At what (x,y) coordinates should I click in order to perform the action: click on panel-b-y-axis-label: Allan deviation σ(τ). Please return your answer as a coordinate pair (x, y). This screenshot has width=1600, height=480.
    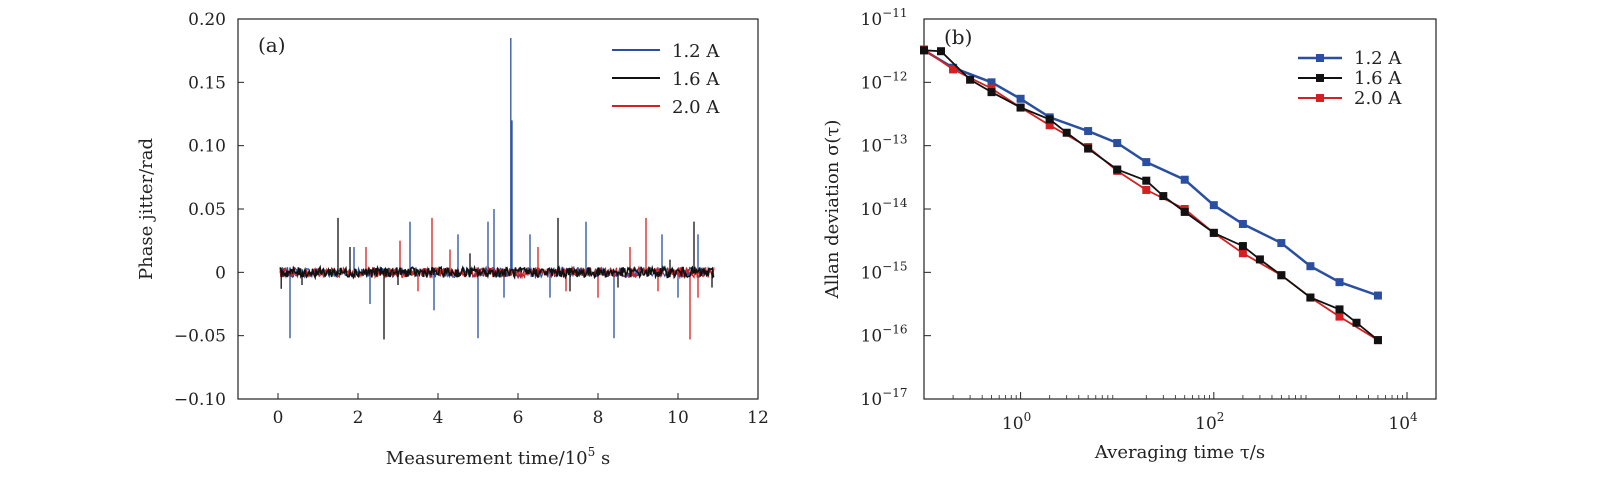
    Looking at the image, I should click on (832, 210).